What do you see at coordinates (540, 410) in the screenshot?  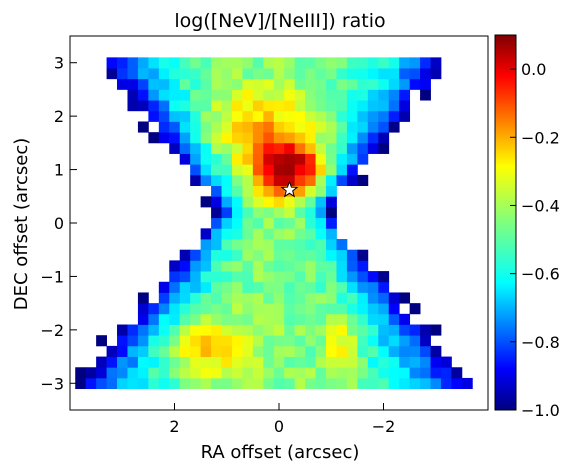 I see `colorbar-tick-label: −1.0` at bounding box center [540, 410].